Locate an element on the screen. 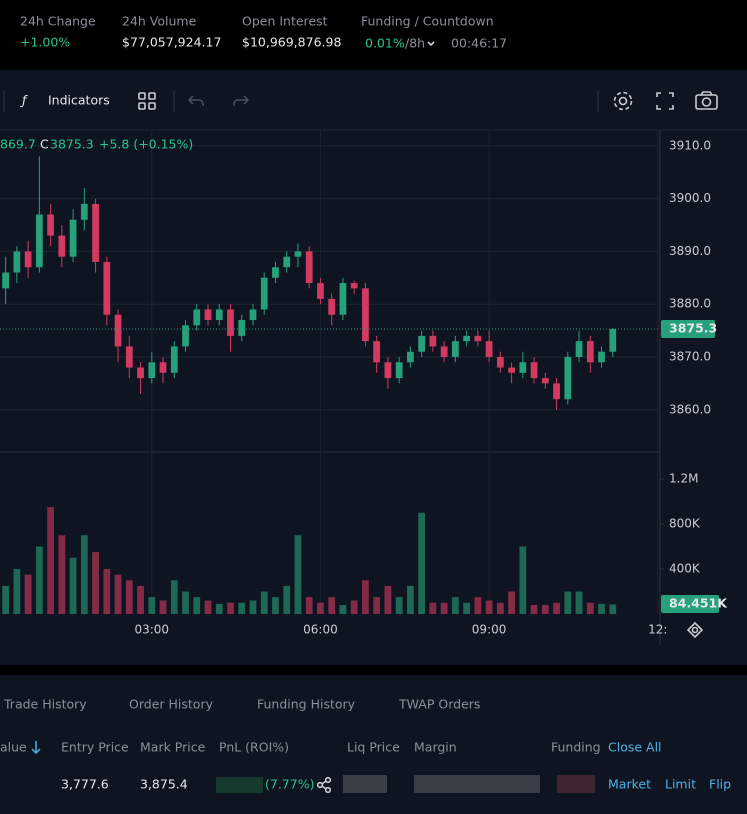 Image resolution: width=747 pixels, height=814 pixels. column-header: Entry Price is located at coordinates (95, 747).